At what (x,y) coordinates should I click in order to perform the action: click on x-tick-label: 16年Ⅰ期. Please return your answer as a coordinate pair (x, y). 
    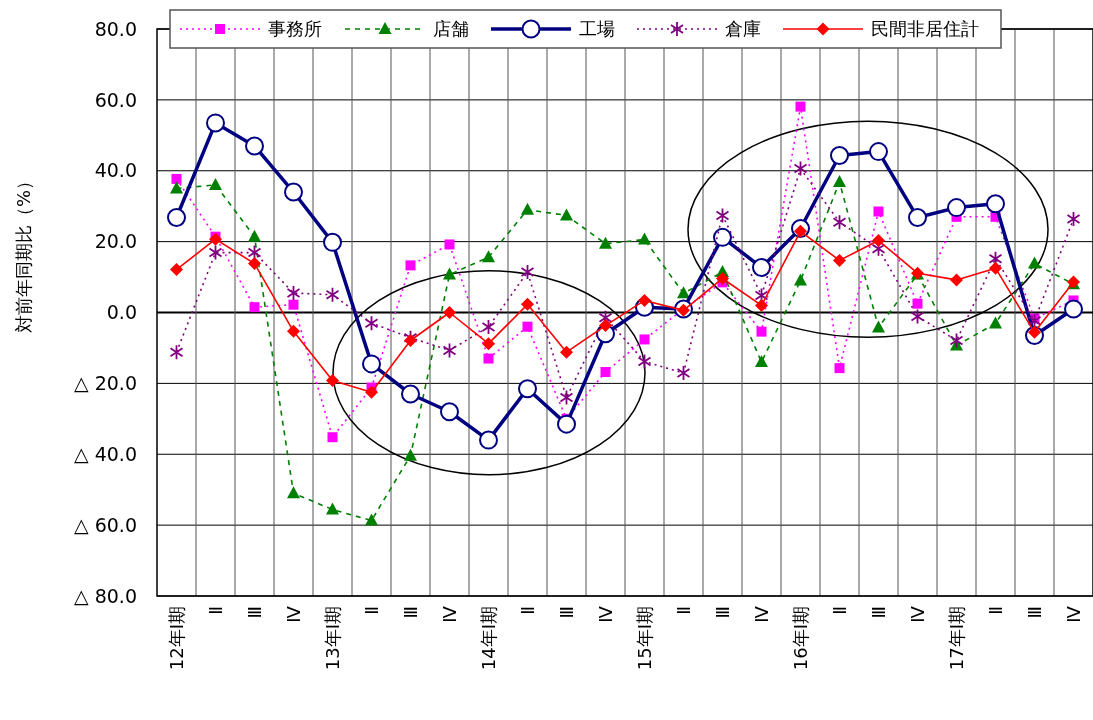
    Looking at the image, I should click on (800, 638).